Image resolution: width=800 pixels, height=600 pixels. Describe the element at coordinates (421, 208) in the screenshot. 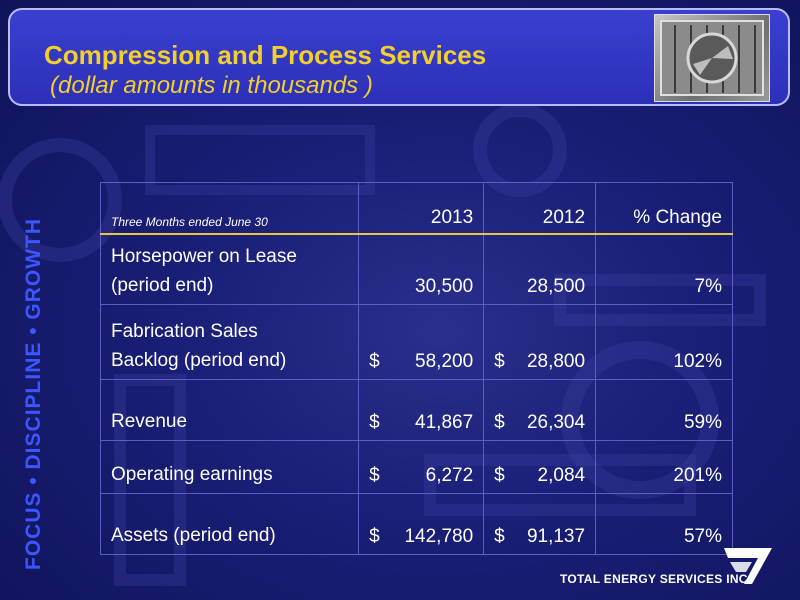

I see `column-header-2013: 2013` at that location.